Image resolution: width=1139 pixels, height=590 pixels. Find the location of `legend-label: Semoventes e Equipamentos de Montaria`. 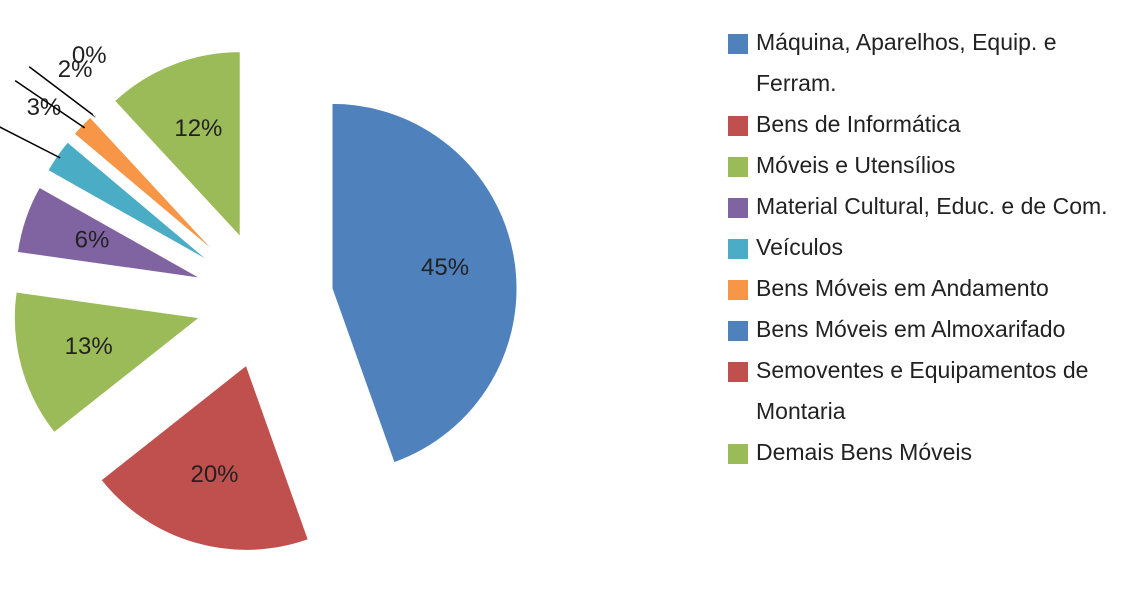

legend-label: Semoventes e Equipamentos de Montaria is located at coordinates (922, 390).